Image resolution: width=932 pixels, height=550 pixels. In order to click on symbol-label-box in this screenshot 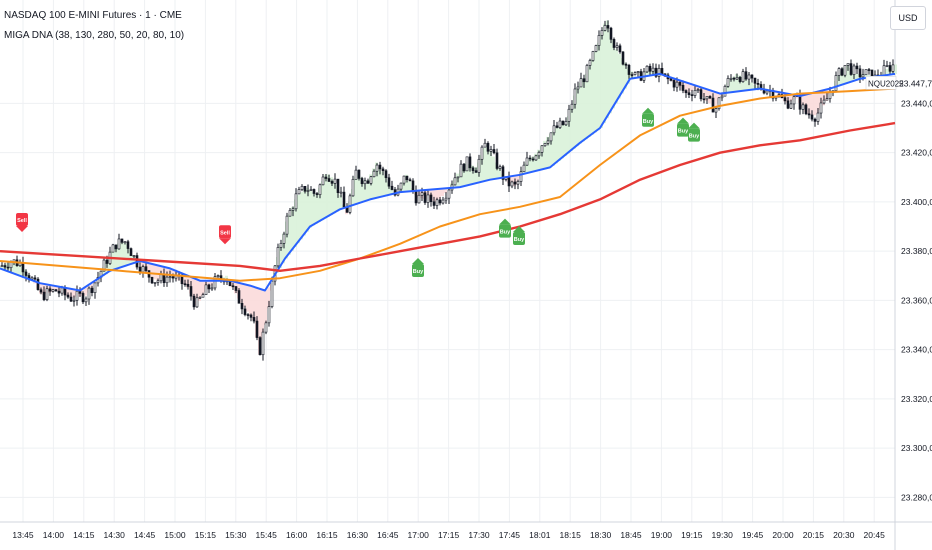, I will do `click(881, 83)`.